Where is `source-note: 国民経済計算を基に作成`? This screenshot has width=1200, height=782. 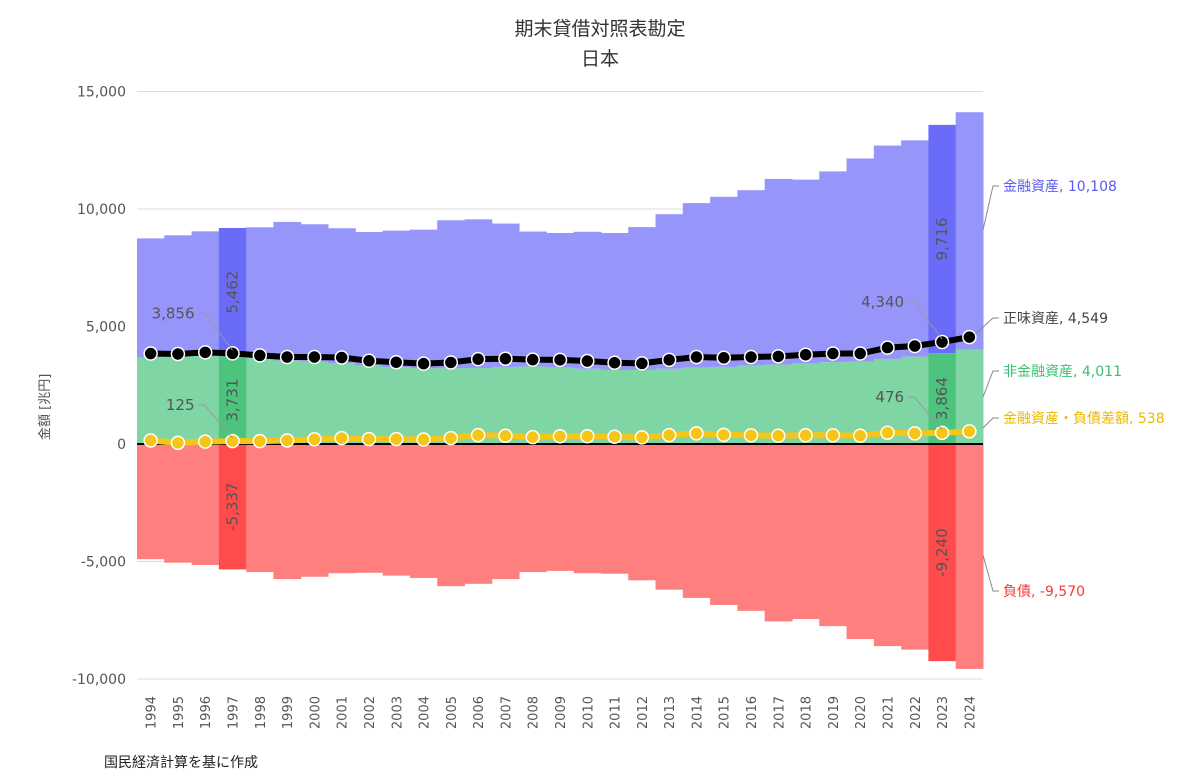
source-note: 国民経済計算を基に作成 is located at coordinates (181, 763).